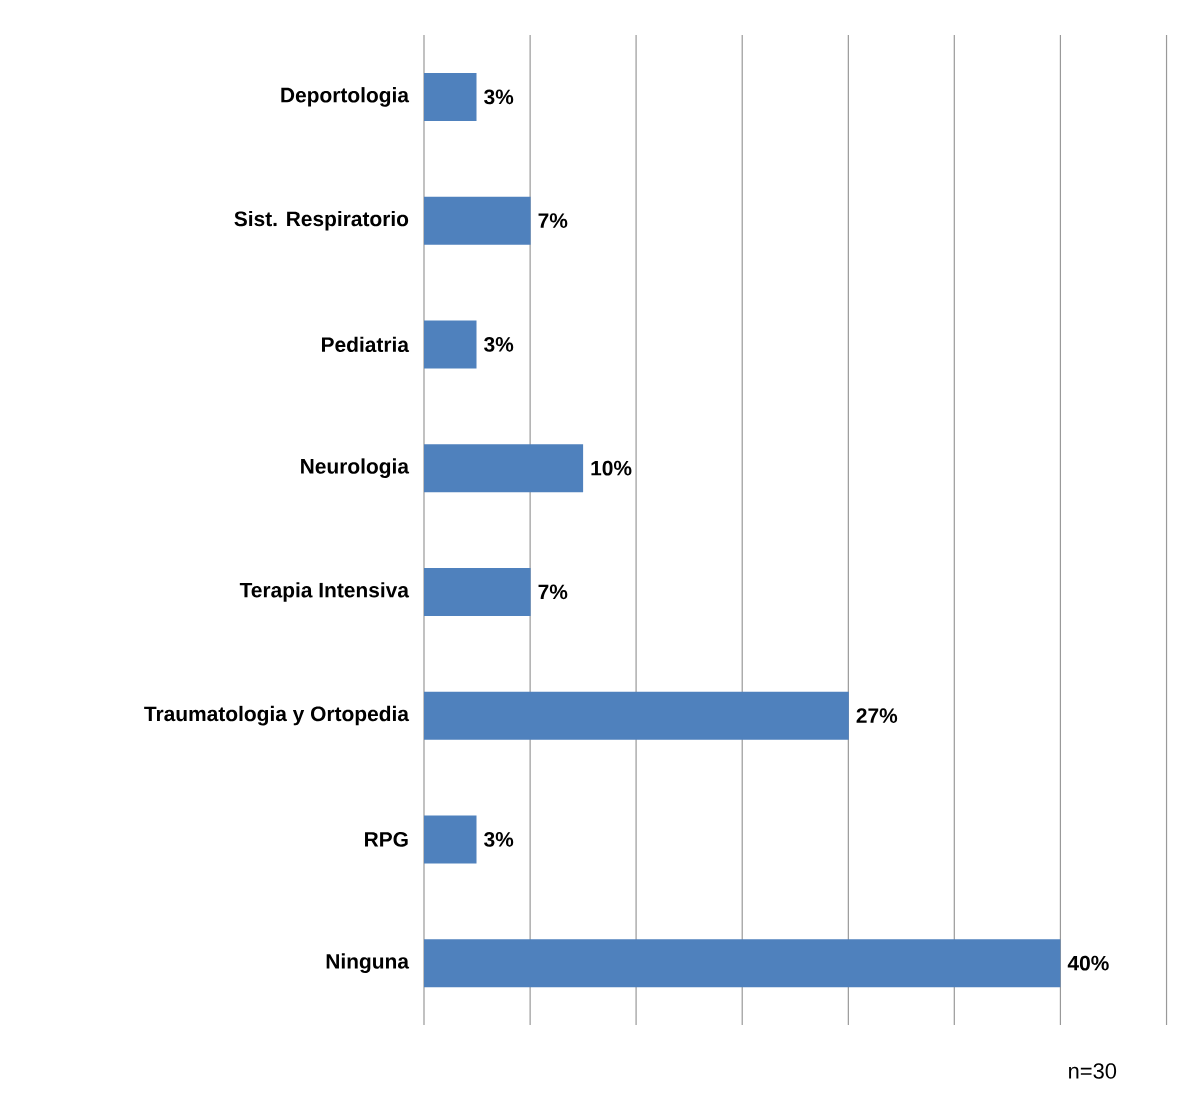  Describe the element at coordinates (1088, 963) in the screenshot. I see `data-label: 40%` at that location.